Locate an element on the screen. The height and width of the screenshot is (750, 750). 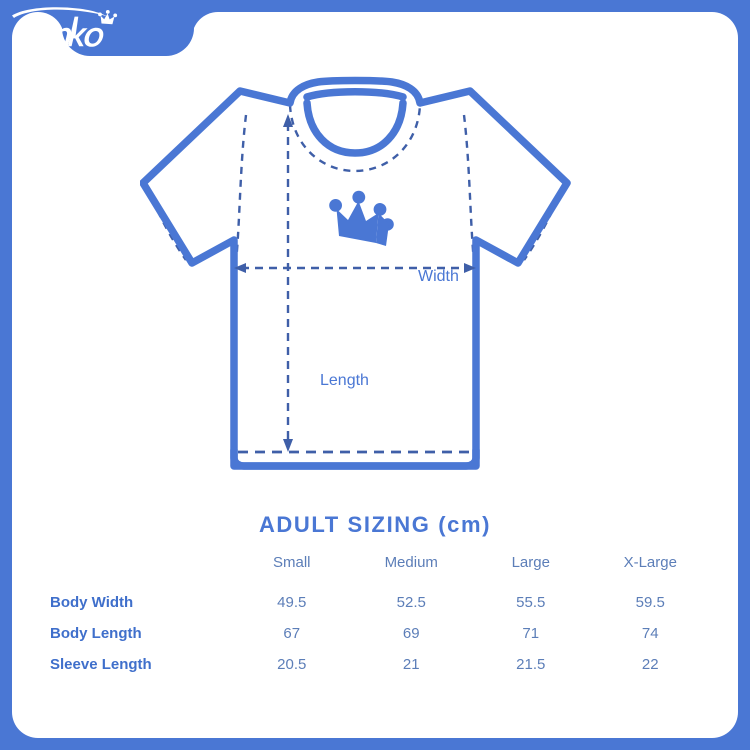
cell-body-length-small: 67 is located at coordinates (292, 633).